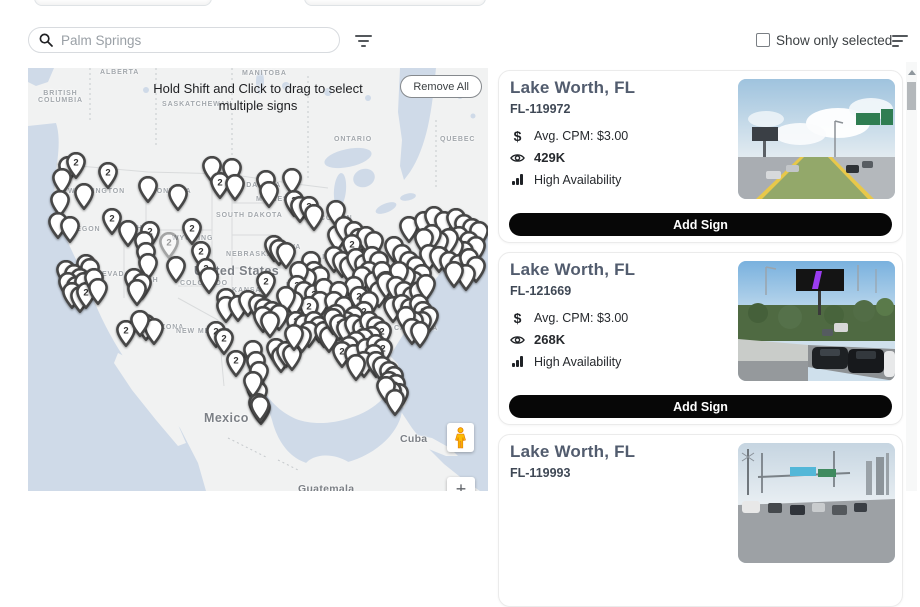 This screenshot has width=920, height=607. Describe the element at coordinates (834, 40) in the screenshot. I see `show-only-selected-label: Show only selected` at that location.